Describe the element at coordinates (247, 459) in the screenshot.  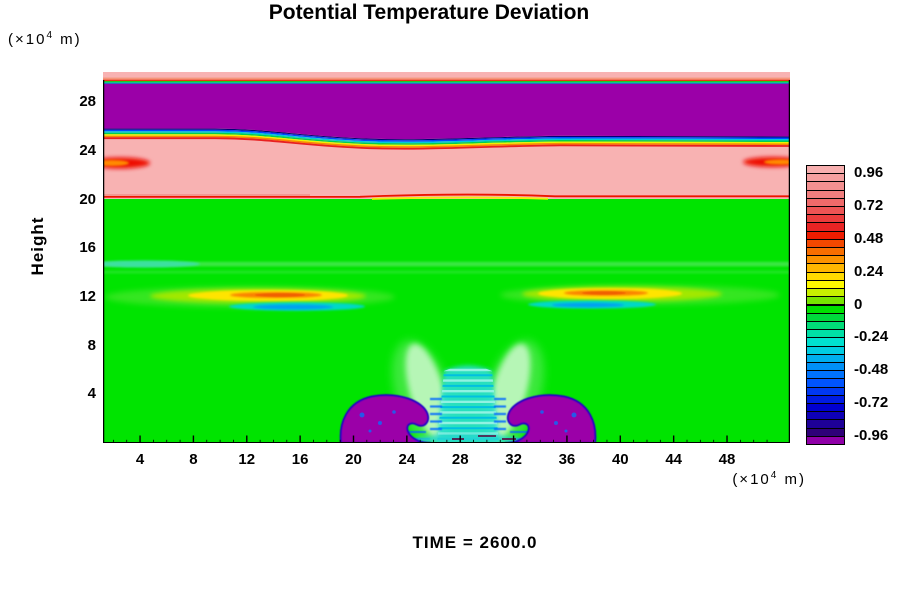
I see `x-tick-label: 12` at that location.